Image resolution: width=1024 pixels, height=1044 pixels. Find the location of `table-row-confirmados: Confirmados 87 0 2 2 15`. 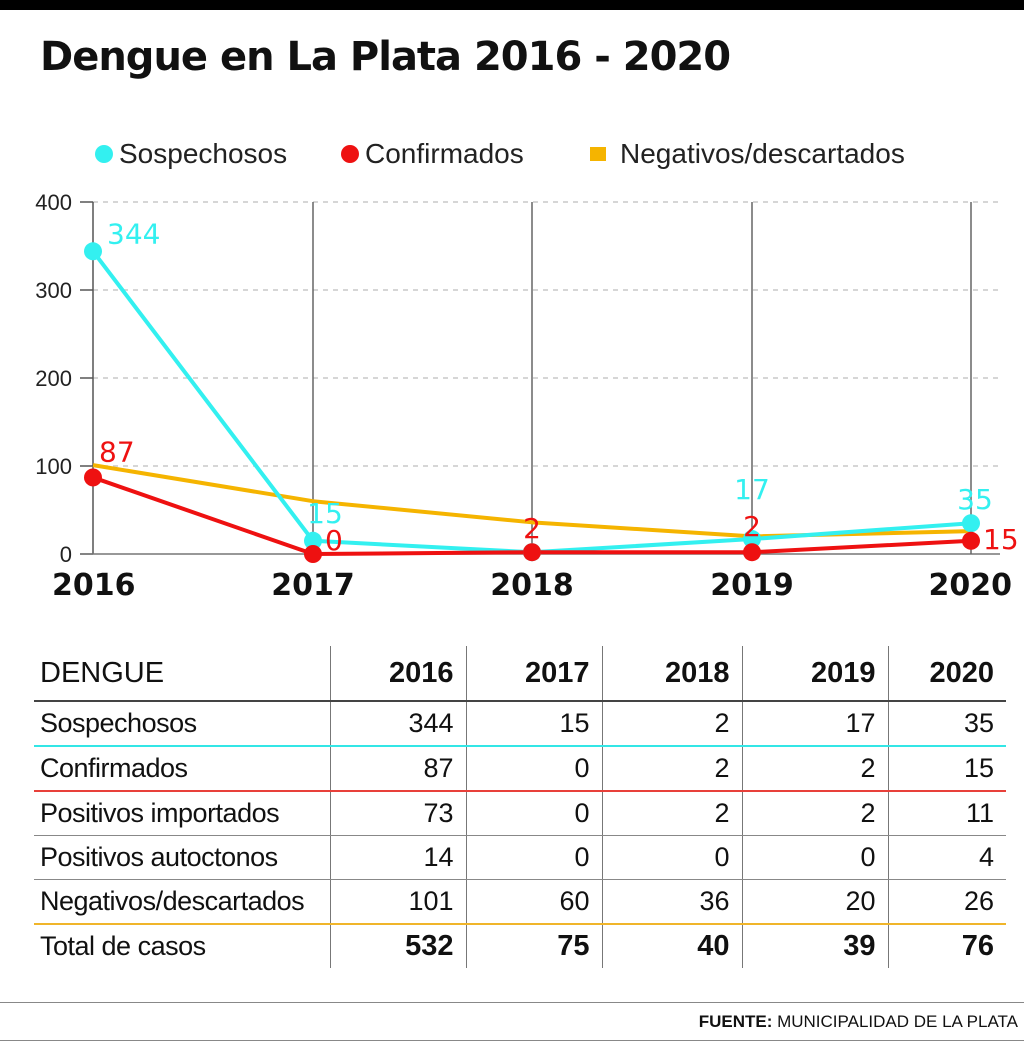

table-row-confirmados: Confirmados 87 0 2 2 15 is located at coordinates (520, 769).